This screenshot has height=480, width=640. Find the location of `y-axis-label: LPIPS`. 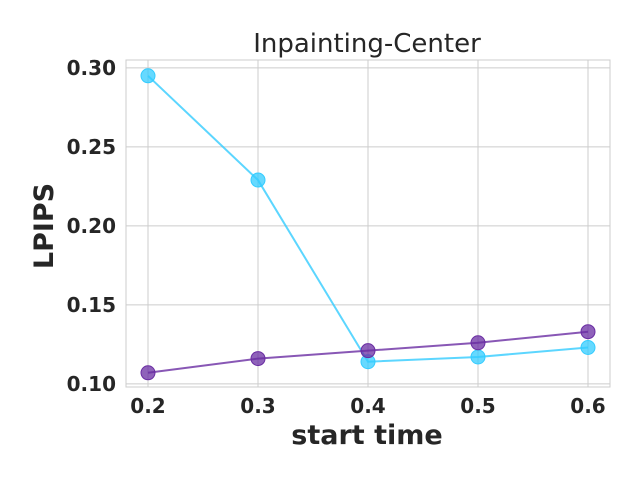

y-axis-label: LPIPS is located at coordinates (44, 226).